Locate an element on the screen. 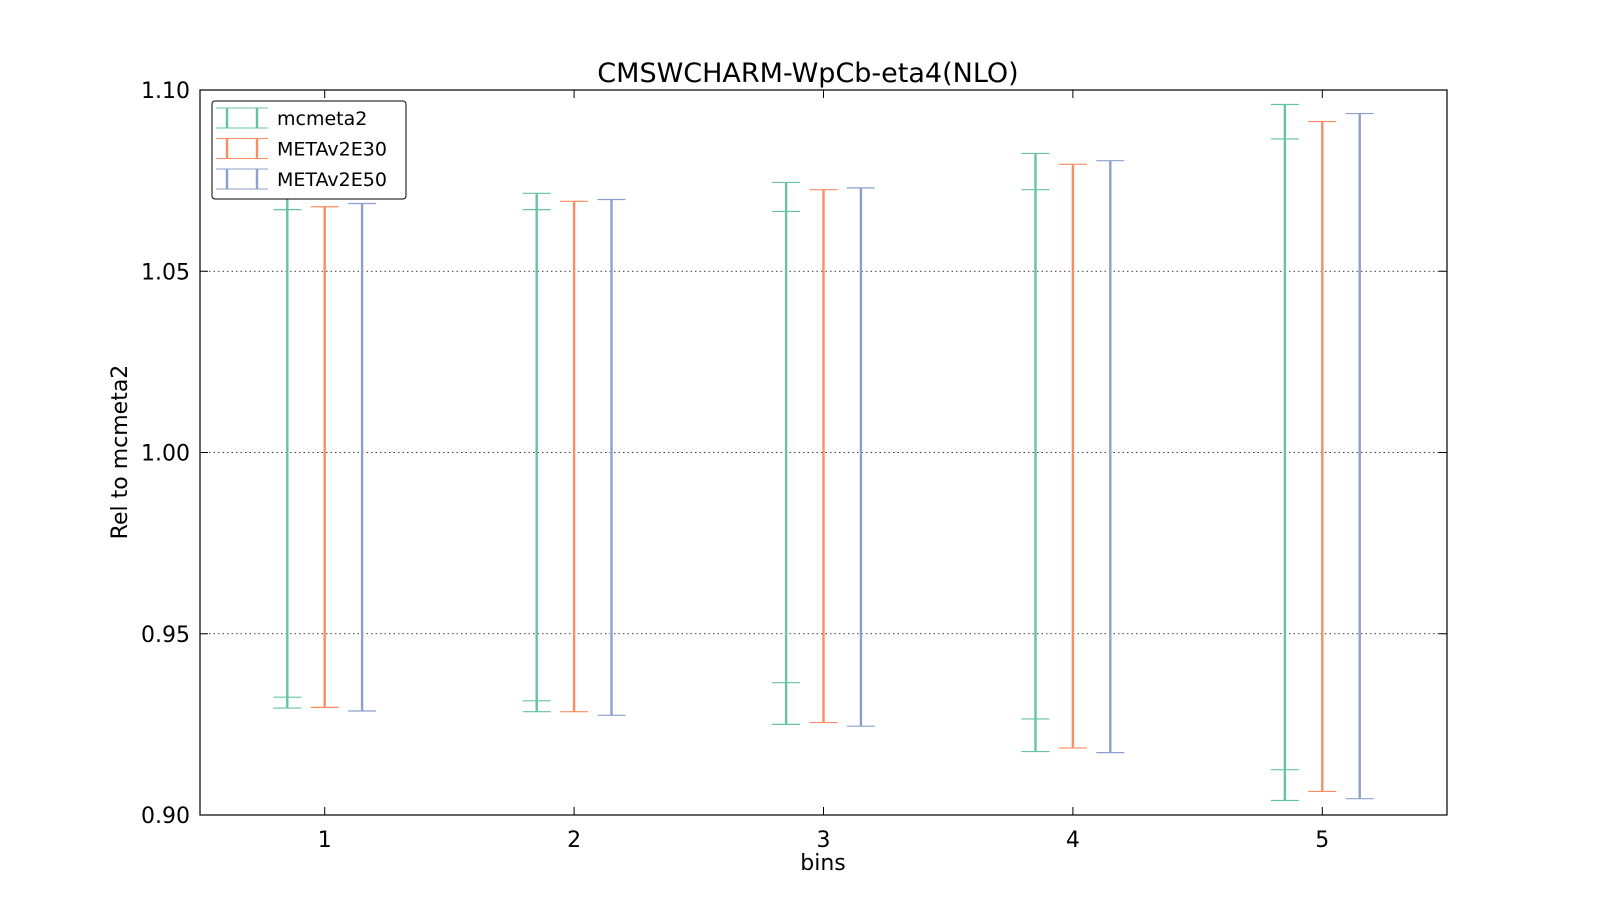 This screenshot has height=900, width=1600. x-tick-label: 3 is located at coordinates (824, 840).